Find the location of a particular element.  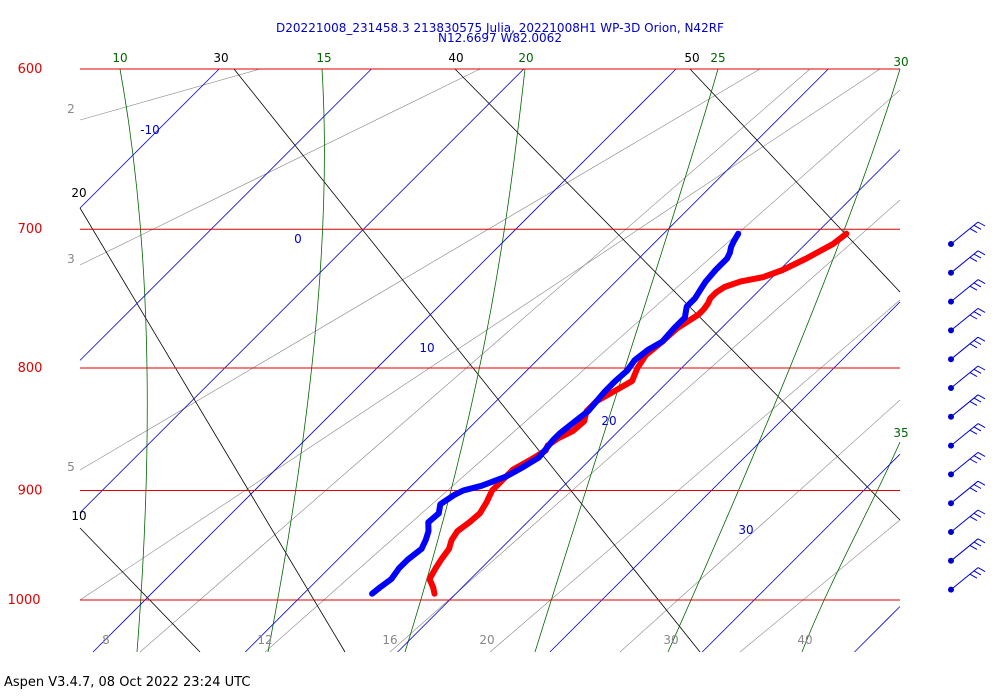

dry-adiabat-line is located at coordinates (140, 590).